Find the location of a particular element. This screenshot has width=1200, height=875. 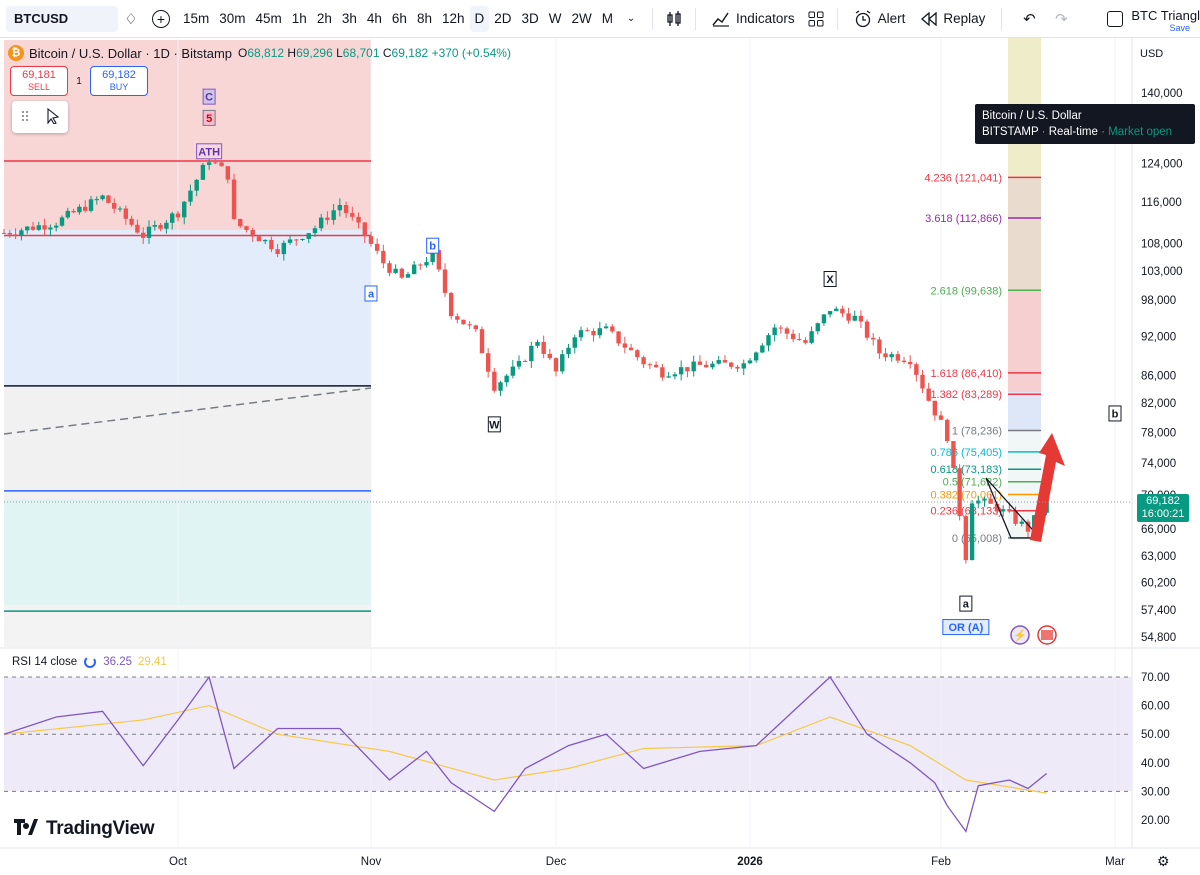

toolbar-divider is located at coordinates (837, 18).